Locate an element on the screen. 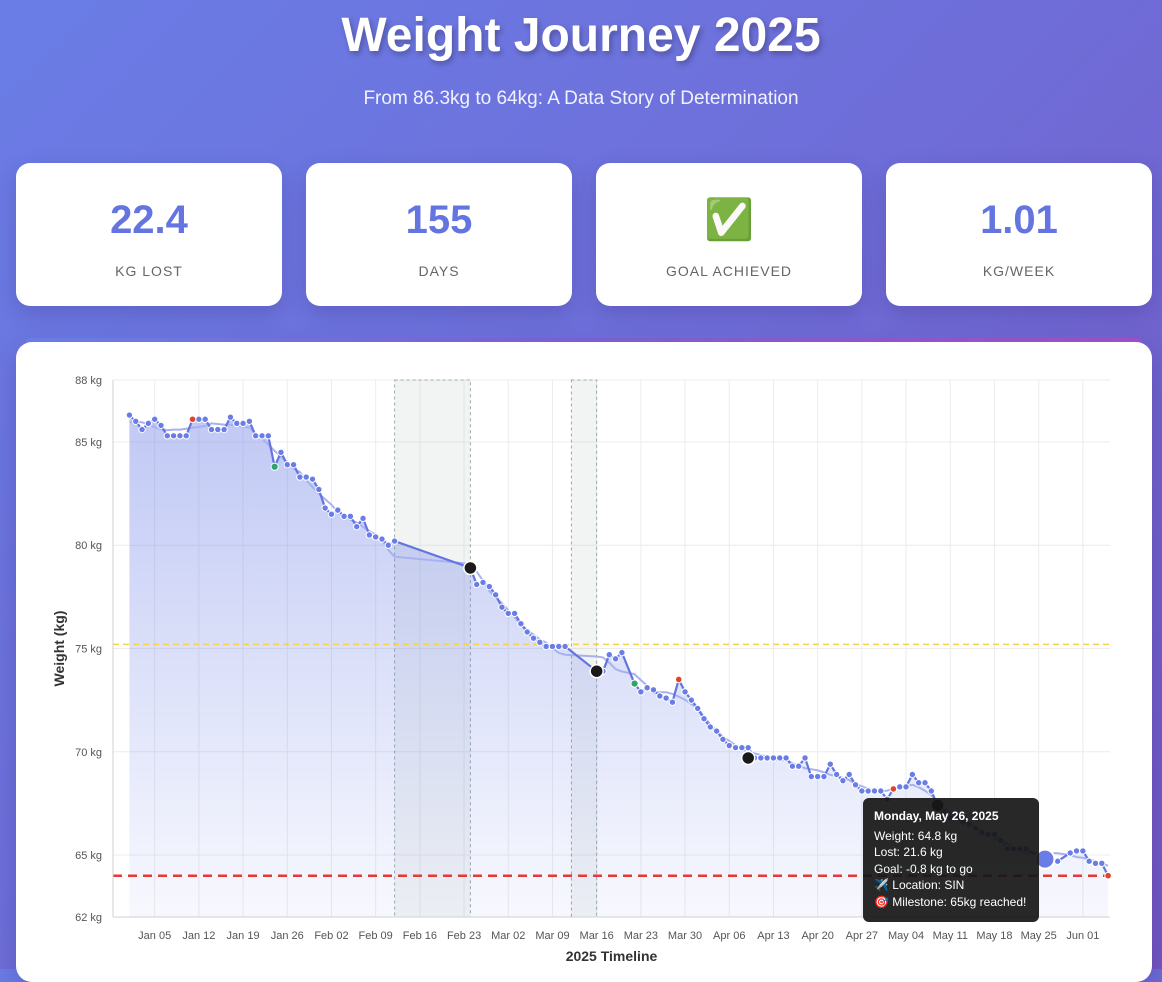 The width and height of the screenshot is (1162, 982). x-tick-label: Jun 01 is located at coordinates (1082, 936).